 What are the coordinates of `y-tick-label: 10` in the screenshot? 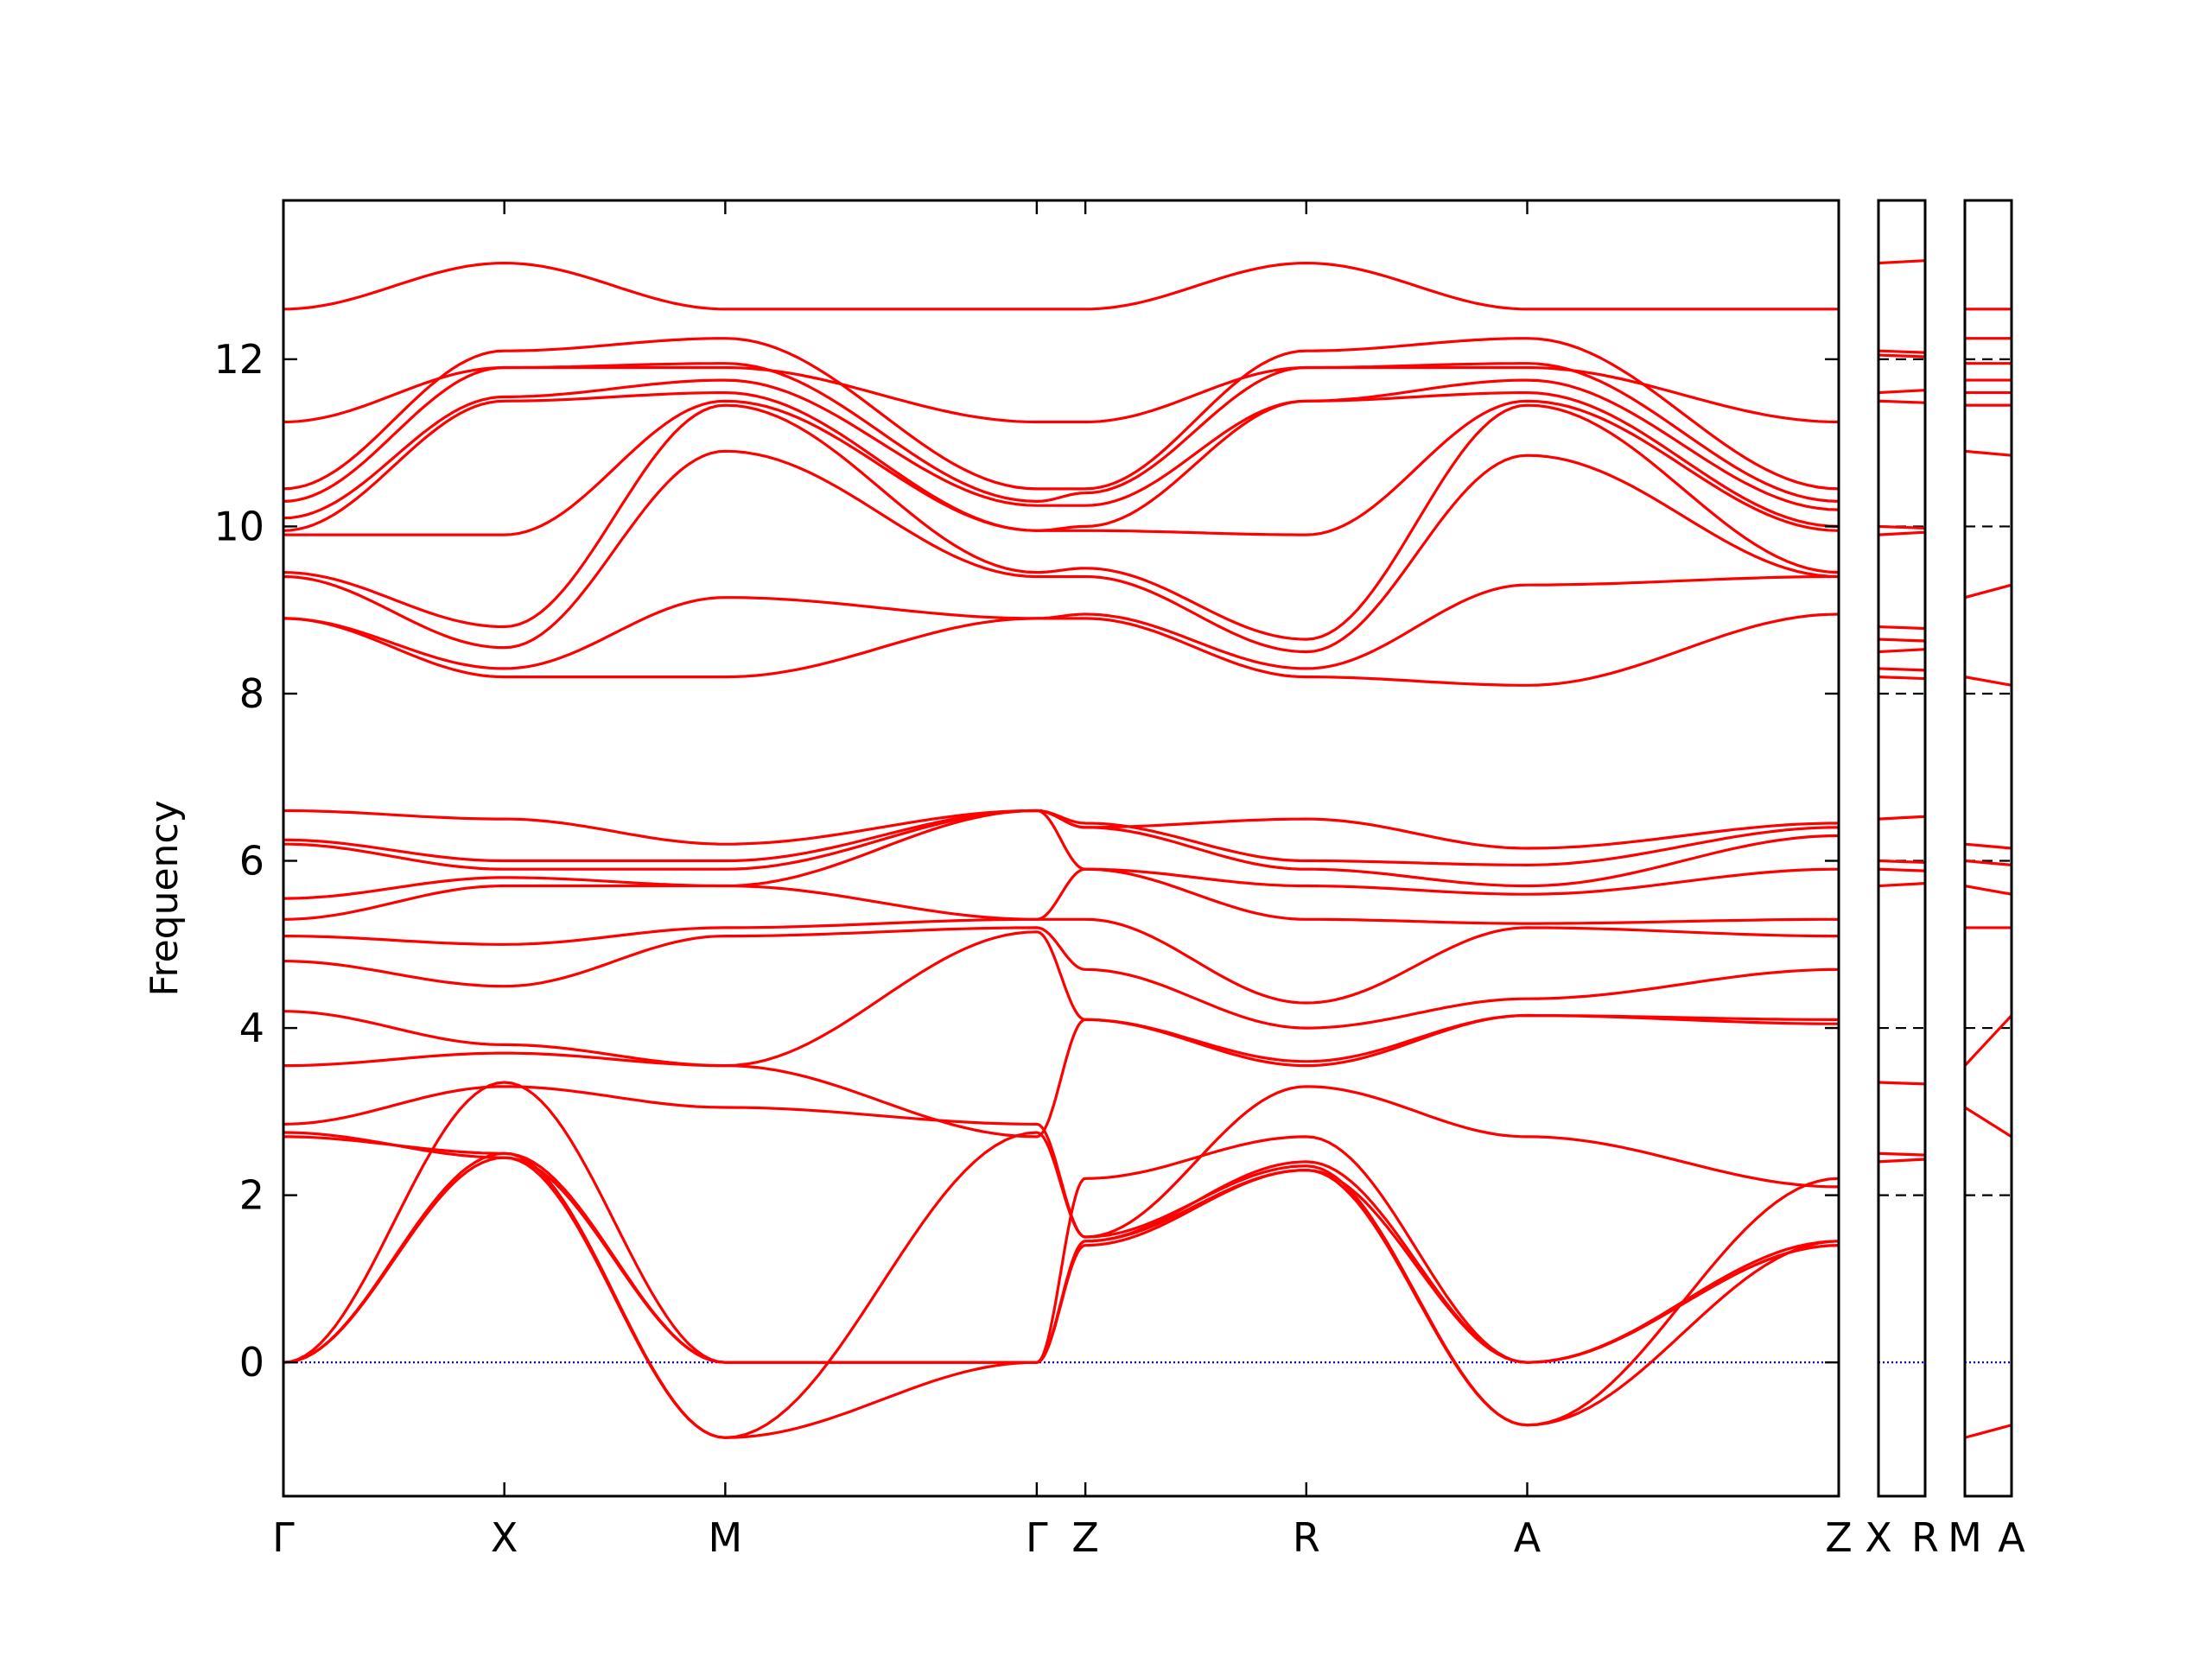 It's located at (238, 526).